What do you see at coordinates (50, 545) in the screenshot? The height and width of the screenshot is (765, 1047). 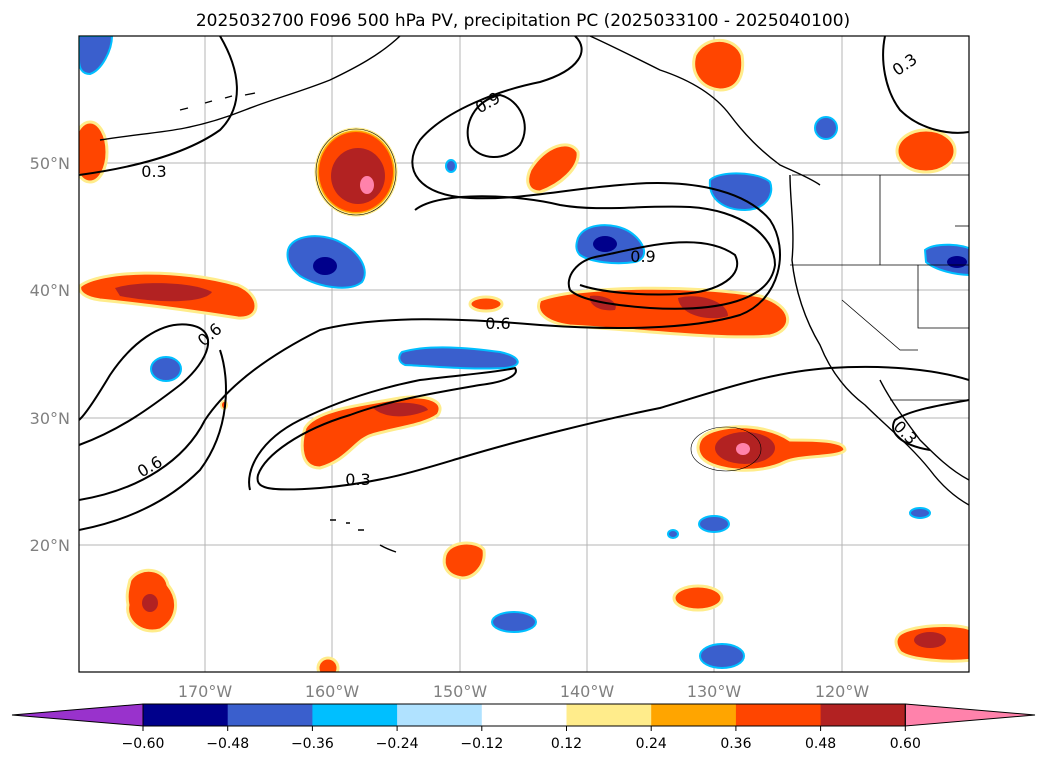 I see `lat-tick-label: 20°N` at bounding box center [50, 545].